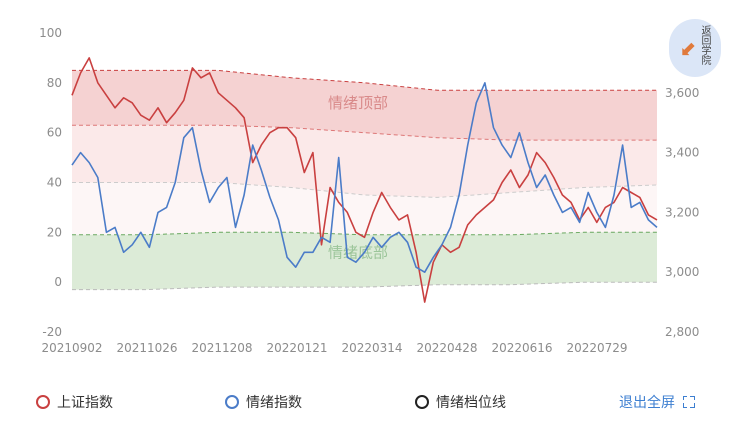  I want to click on left-axis-tick: 60, so click(54, 133).